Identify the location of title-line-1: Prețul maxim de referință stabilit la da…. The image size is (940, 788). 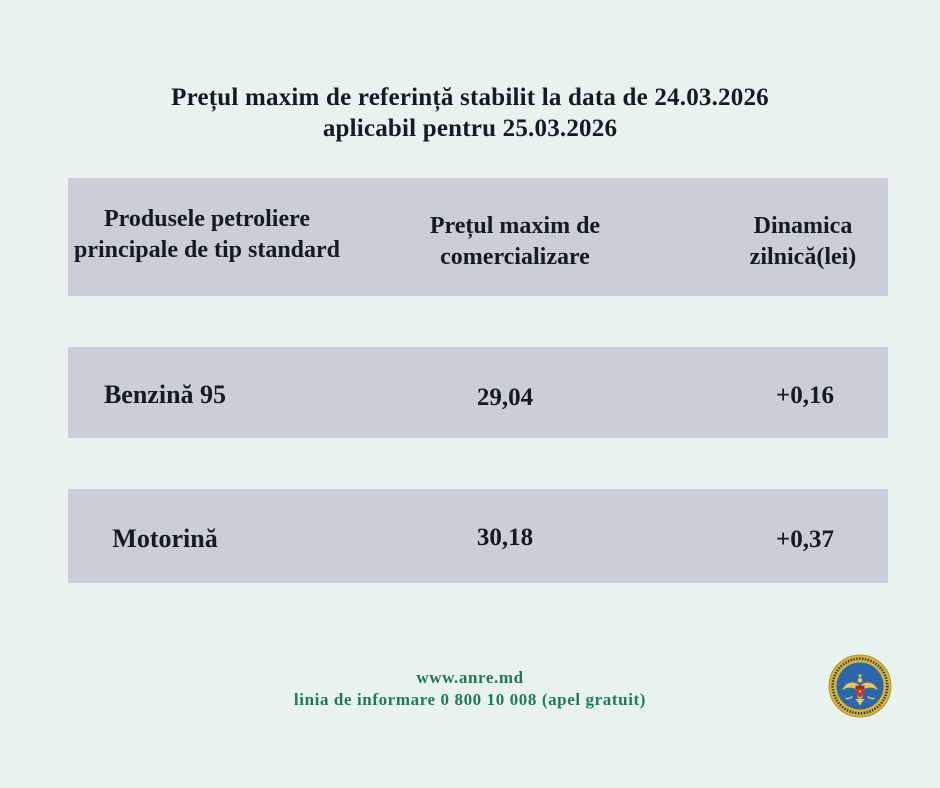
(470, 97).